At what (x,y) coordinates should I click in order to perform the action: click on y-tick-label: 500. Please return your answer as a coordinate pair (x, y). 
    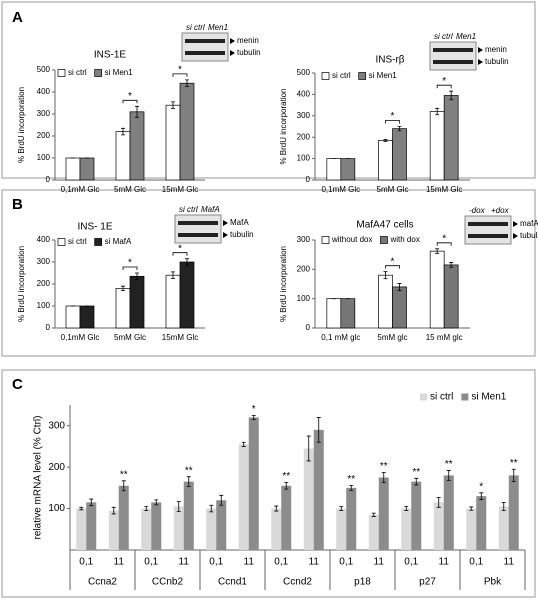
    Looking at the image, I should click on (304, 72).